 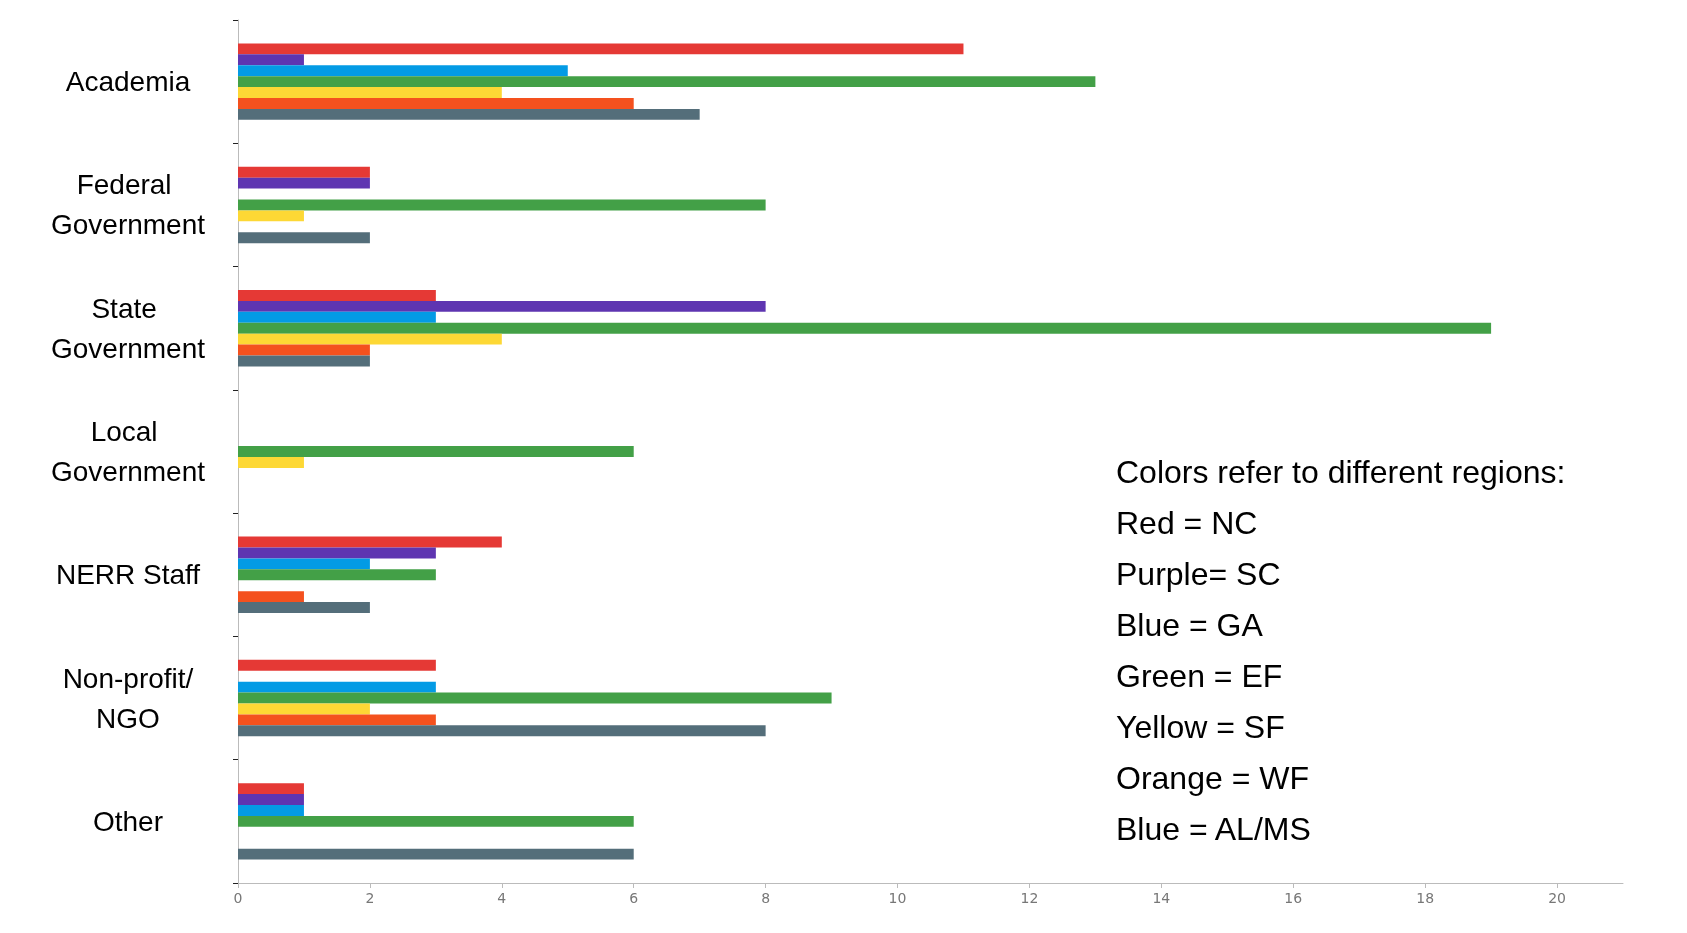 What do you see at coordinates (1213, 829) in the screenshot?
I see `annotation: Blue = AL/MS` at bounding box center [1213, 829].